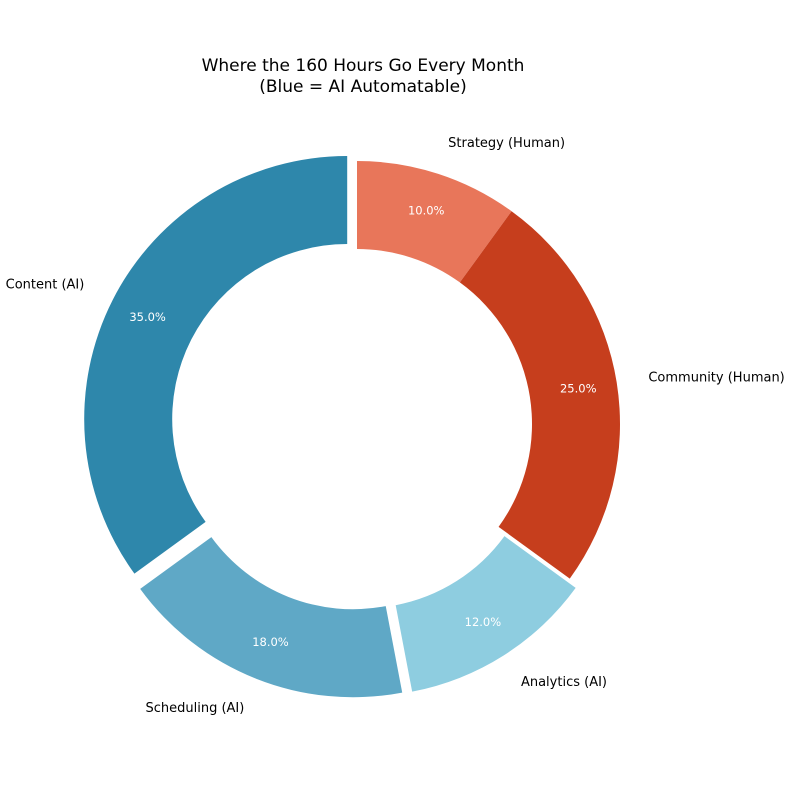  I want to click on chart-title-line-1: Where the 160 Hours Go Every Month, so click(363, 66).